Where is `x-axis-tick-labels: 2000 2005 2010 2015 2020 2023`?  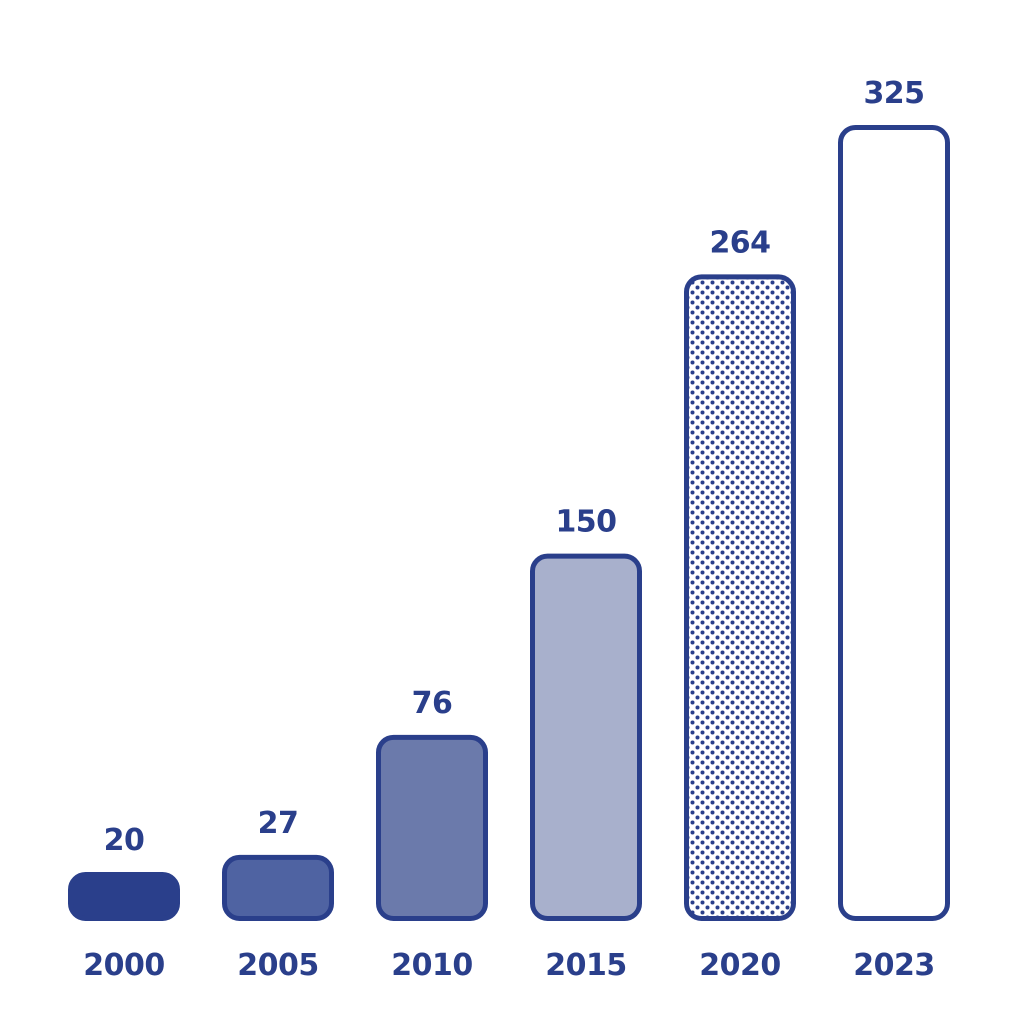 x-axis-tick-labels: 2000 2005 2010 2015 2020 2023 is located at coordinates (509, 965).